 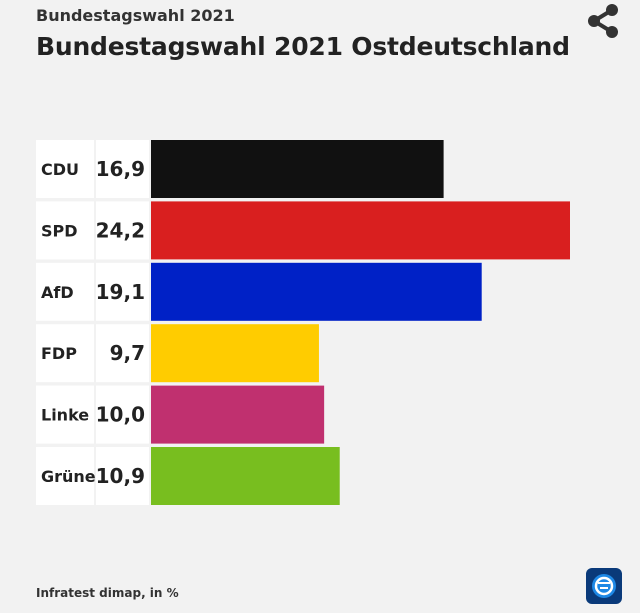 I want to click on value-label: 24,2, so click(x=120, y=230).